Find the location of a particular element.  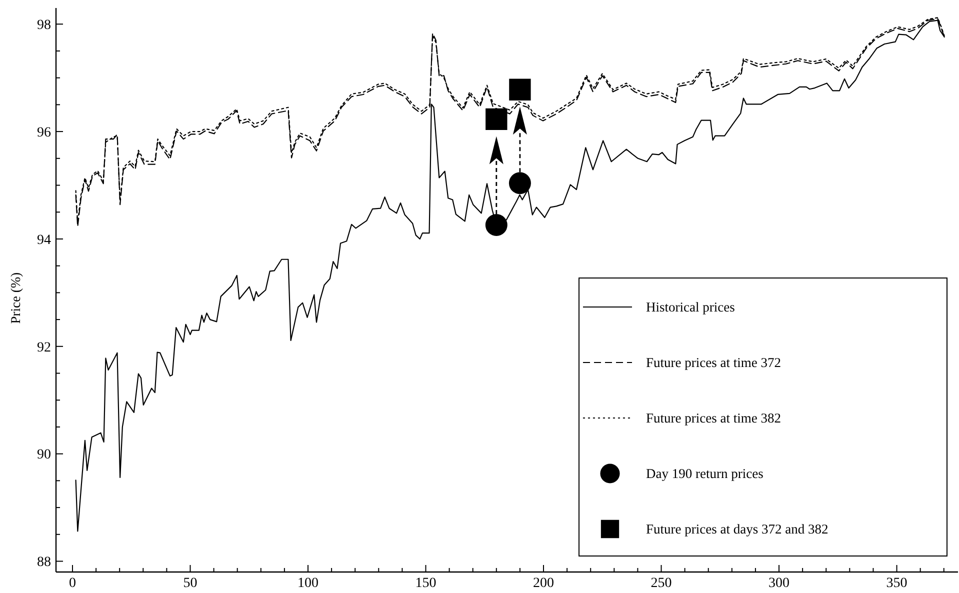

y-tick-label: 92 is located at coordinates (44, 348).